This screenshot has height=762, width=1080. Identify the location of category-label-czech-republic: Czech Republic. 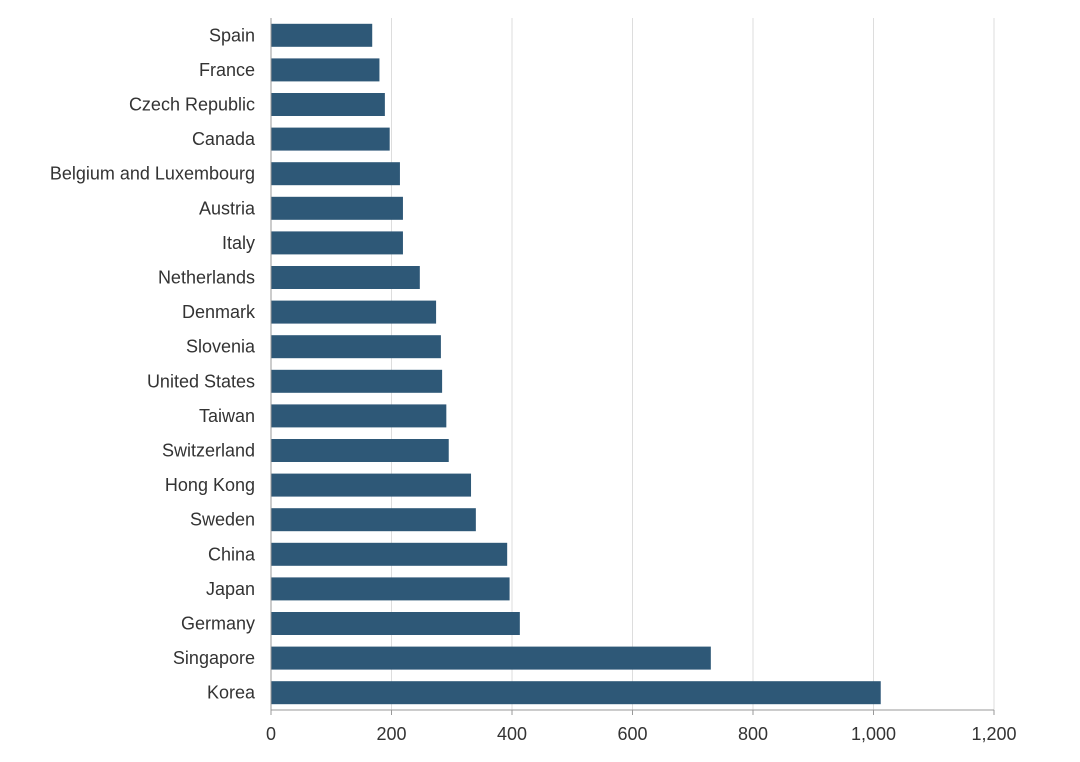
(192, 105).